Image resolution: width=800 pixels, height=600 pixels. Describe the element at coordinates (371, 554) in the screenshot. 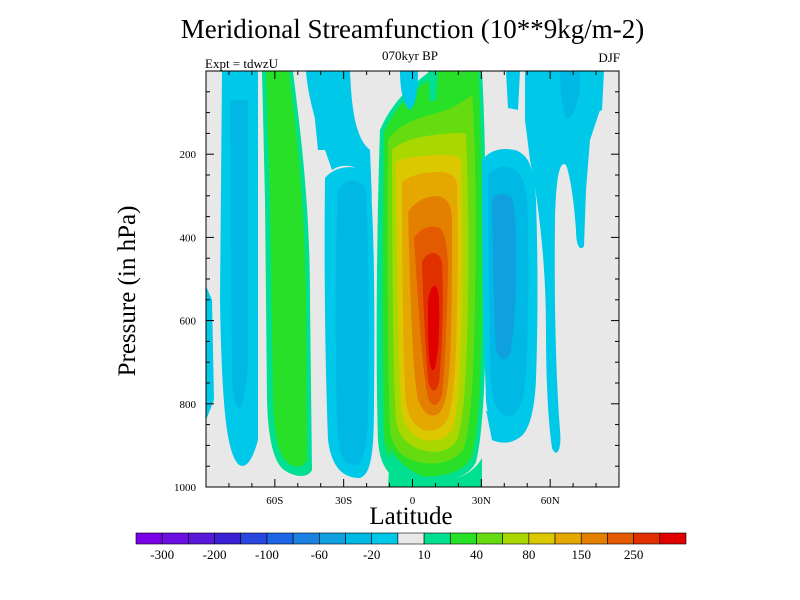

I see `colorbar-label: -20` at that location.